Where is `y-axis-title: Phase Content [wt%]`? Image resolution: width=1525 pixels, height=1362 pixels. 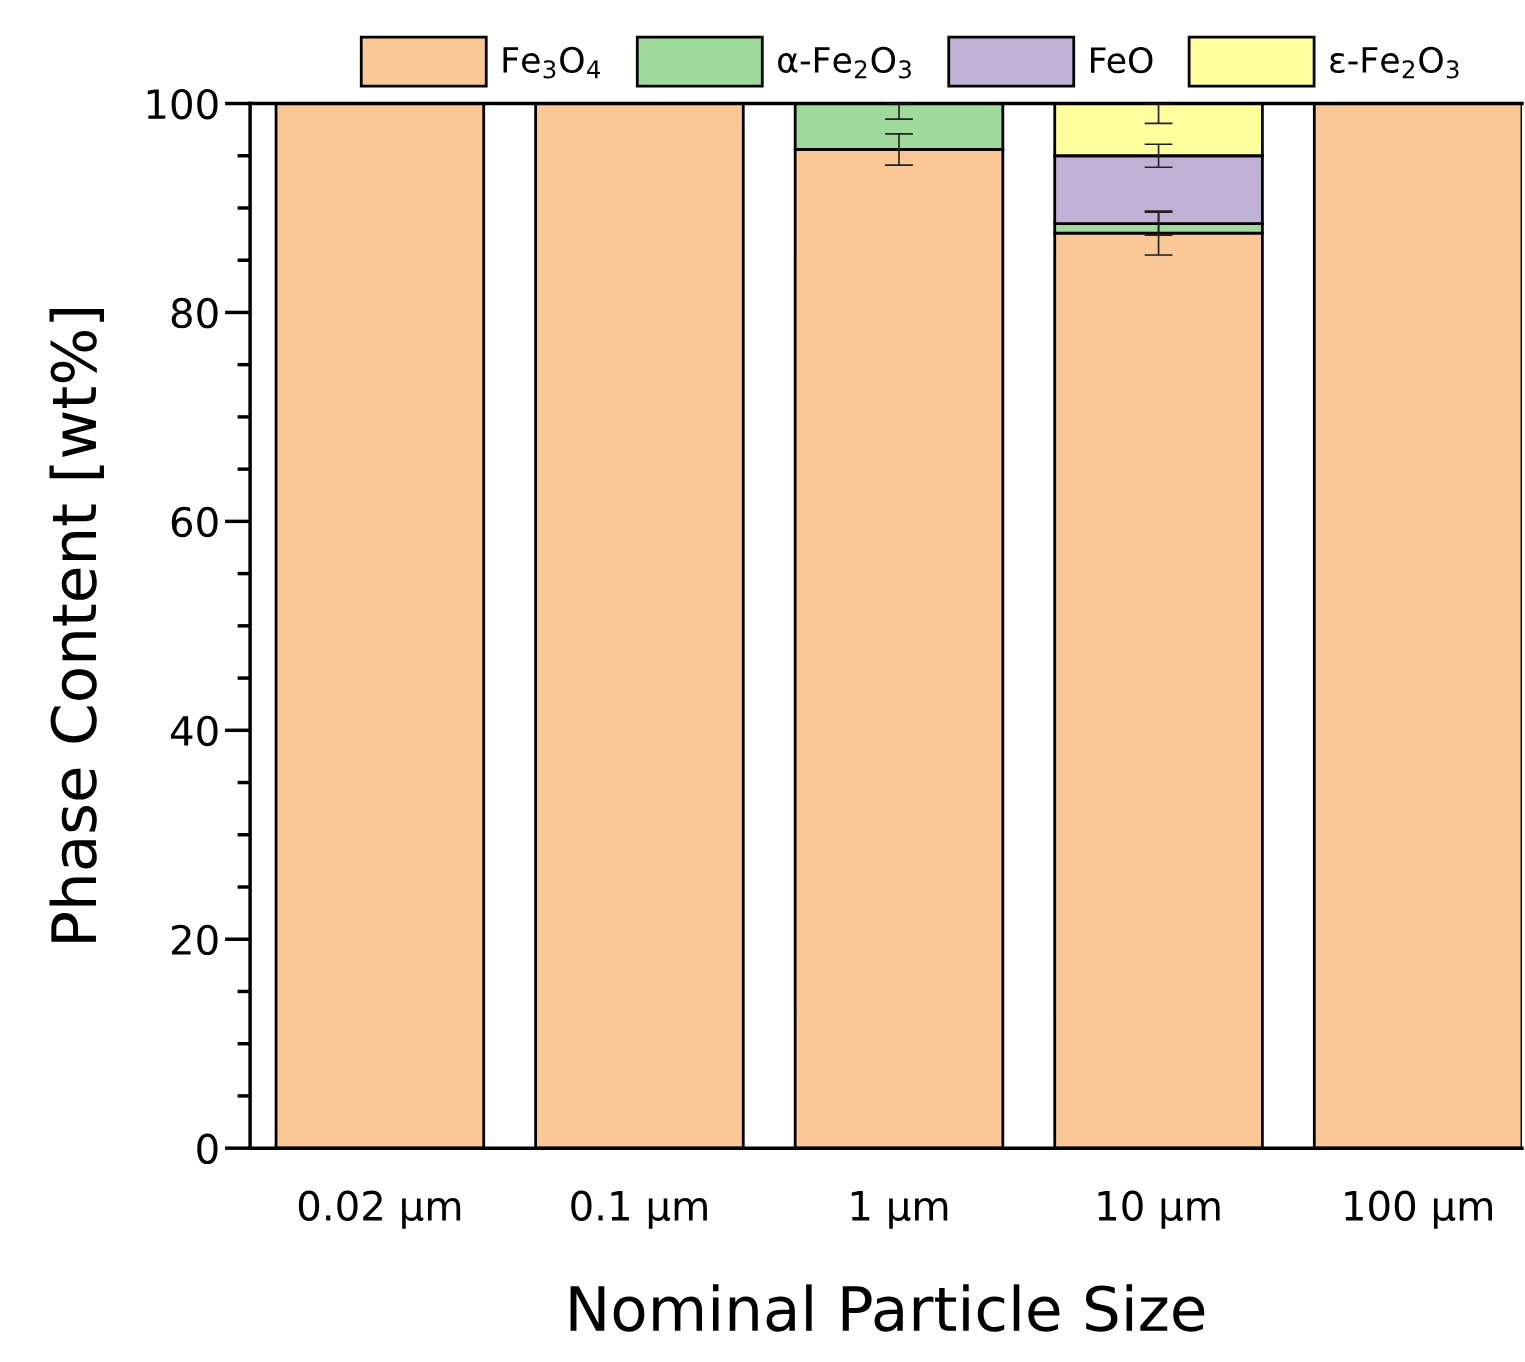 y-axis-title: Phase Content [wt%] is located at coordinates (76, 625).